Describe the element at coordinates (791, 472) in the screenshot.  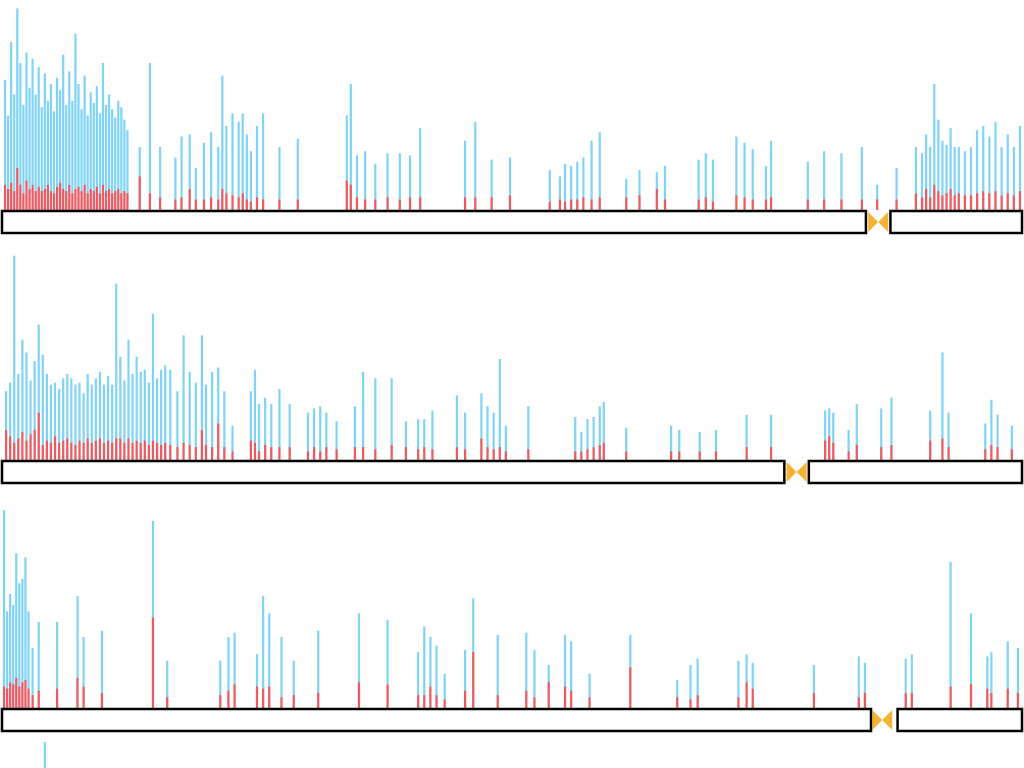
I see `centromere-left` at that location.